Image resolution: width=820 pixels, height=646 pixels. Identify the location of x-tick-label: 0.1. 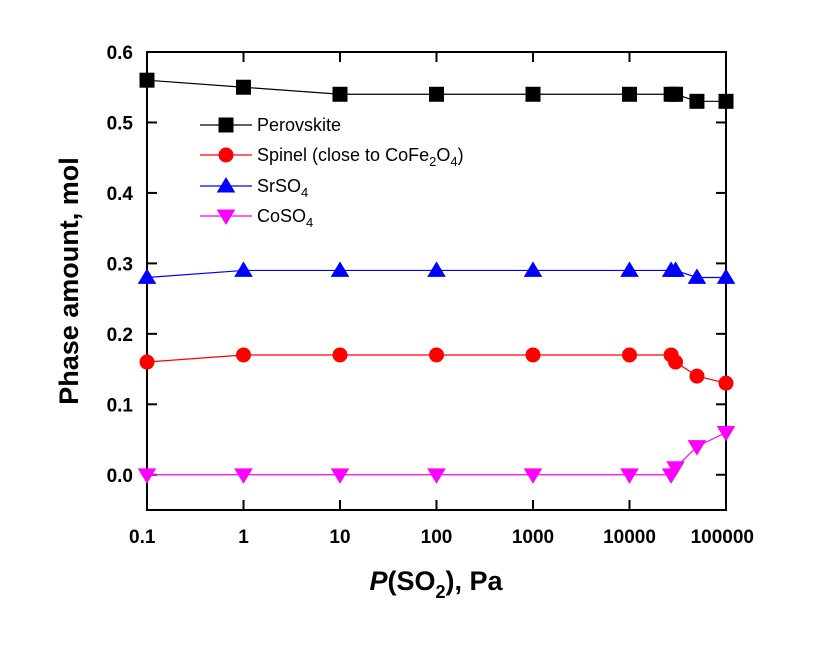
(142, 537).